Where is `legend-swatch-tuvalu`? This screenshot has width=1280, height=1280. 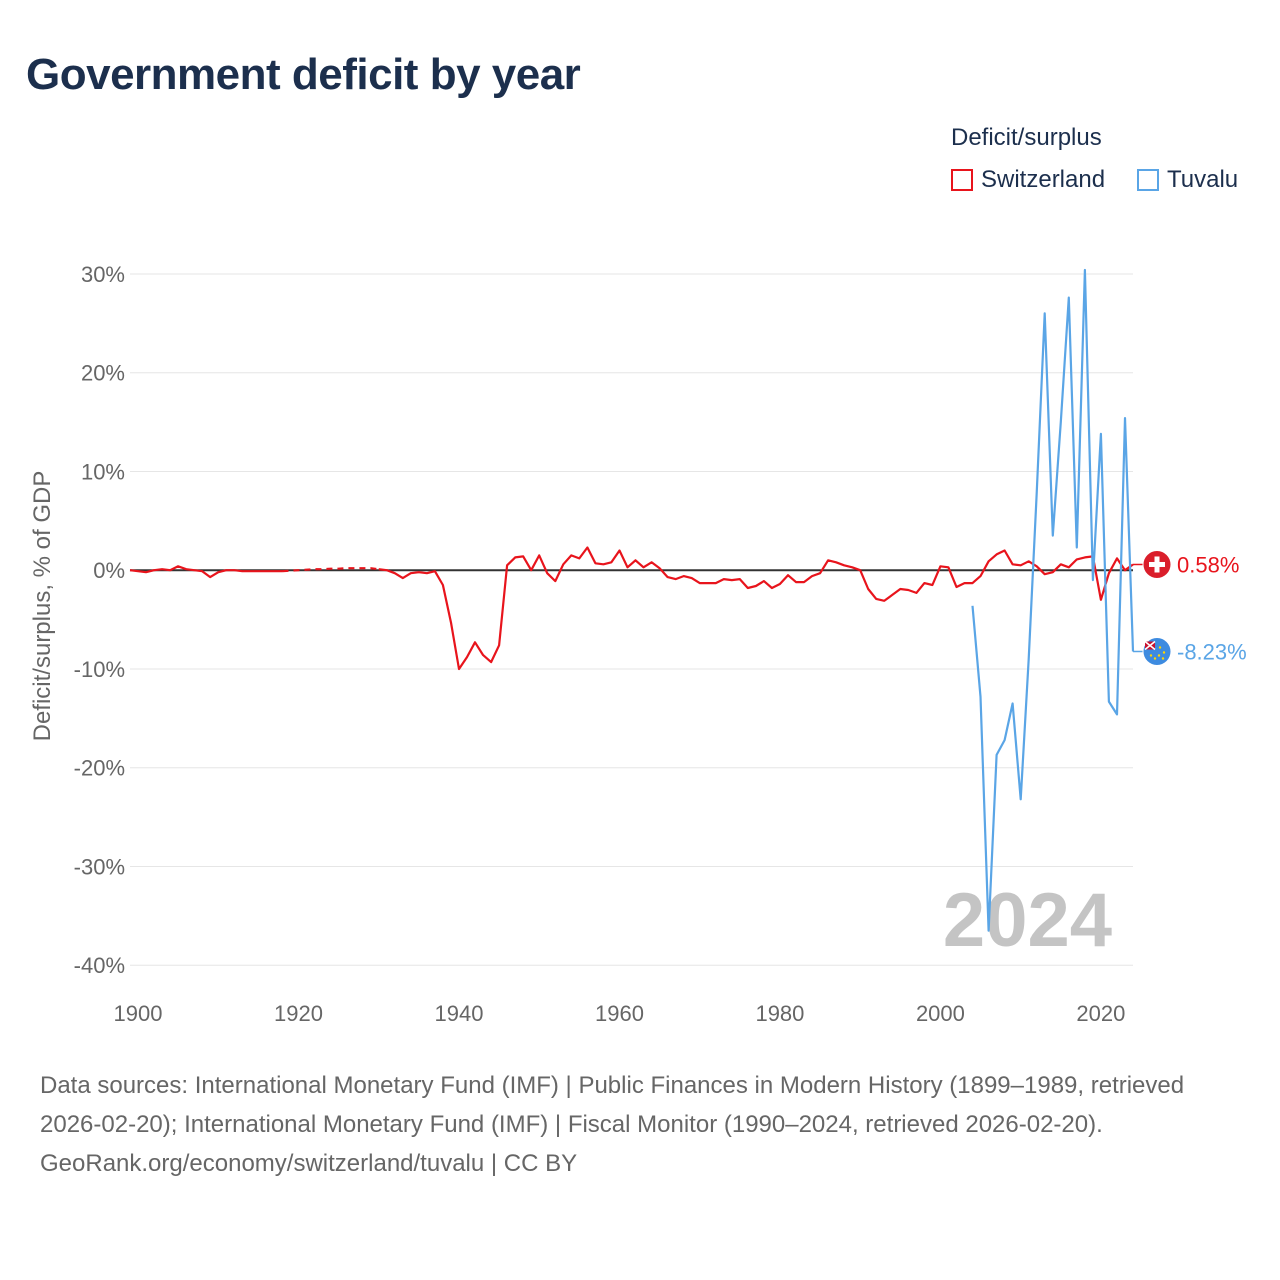 legend-swatch-tuvalu is located at coordinates (1148, 180).